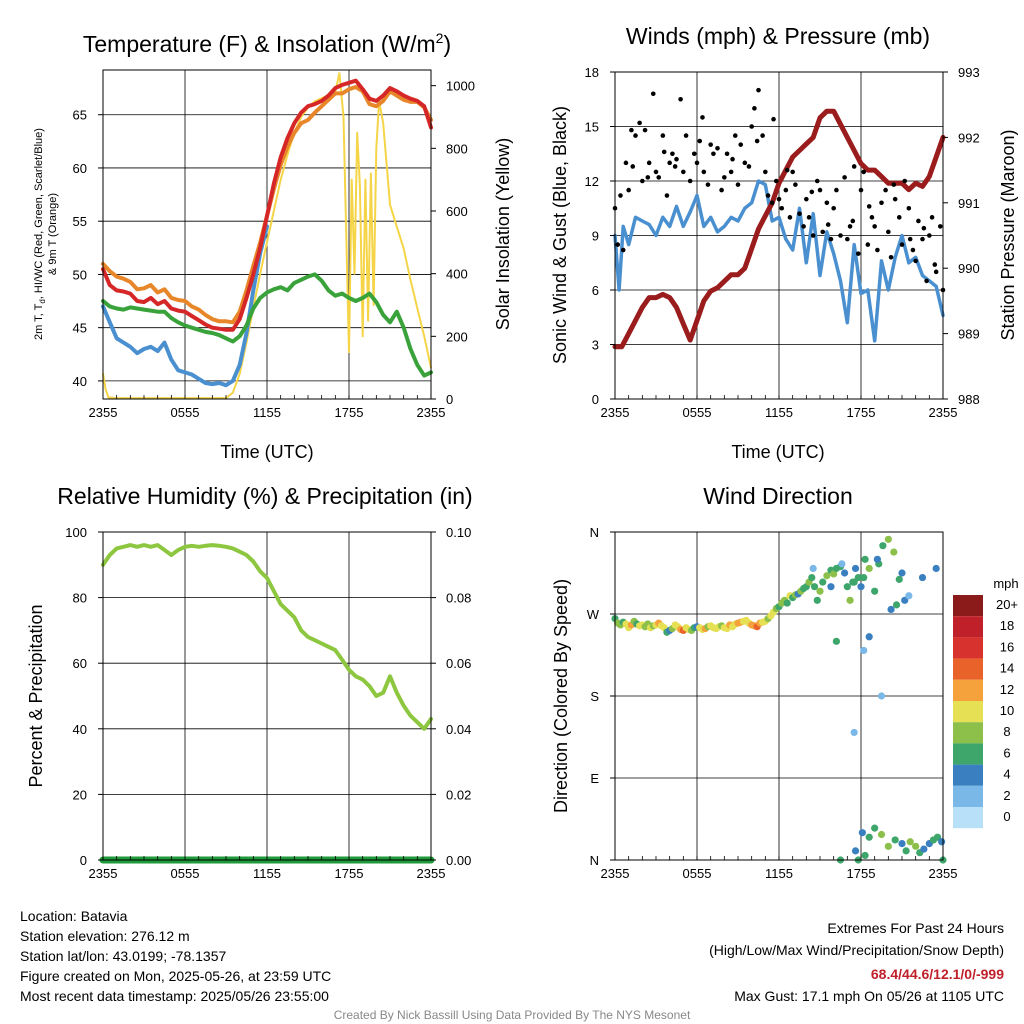 The image size is (1024, 1024). Describe the element at coordinates (457, 148) in the screenshot. I see `y-right-tick-label: 800` at that location.